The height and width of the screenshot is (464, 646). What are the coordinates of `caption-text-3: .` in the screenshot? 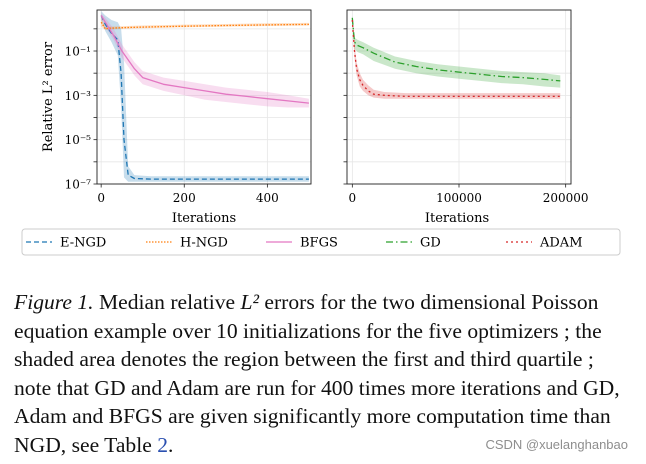 It's located at (171, 444).